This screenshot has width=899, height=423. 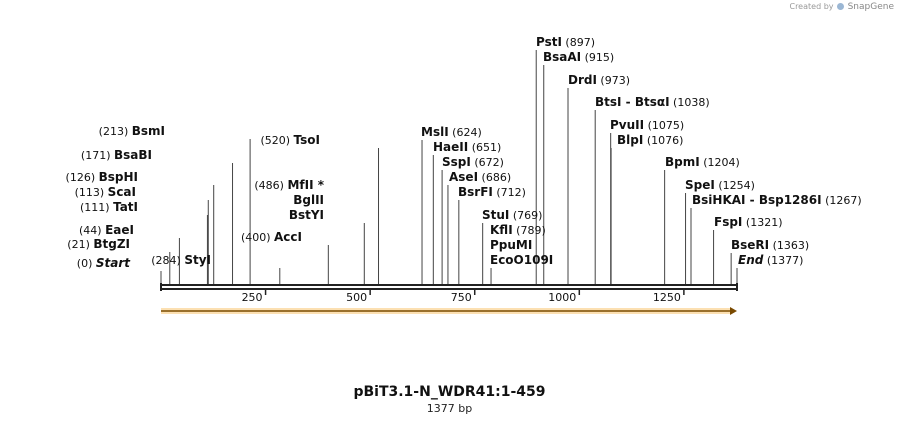 What do you see at coordinates (82, 177) in the screenshot?
I see `site-position: (126)` at bounding box center [82, 177].